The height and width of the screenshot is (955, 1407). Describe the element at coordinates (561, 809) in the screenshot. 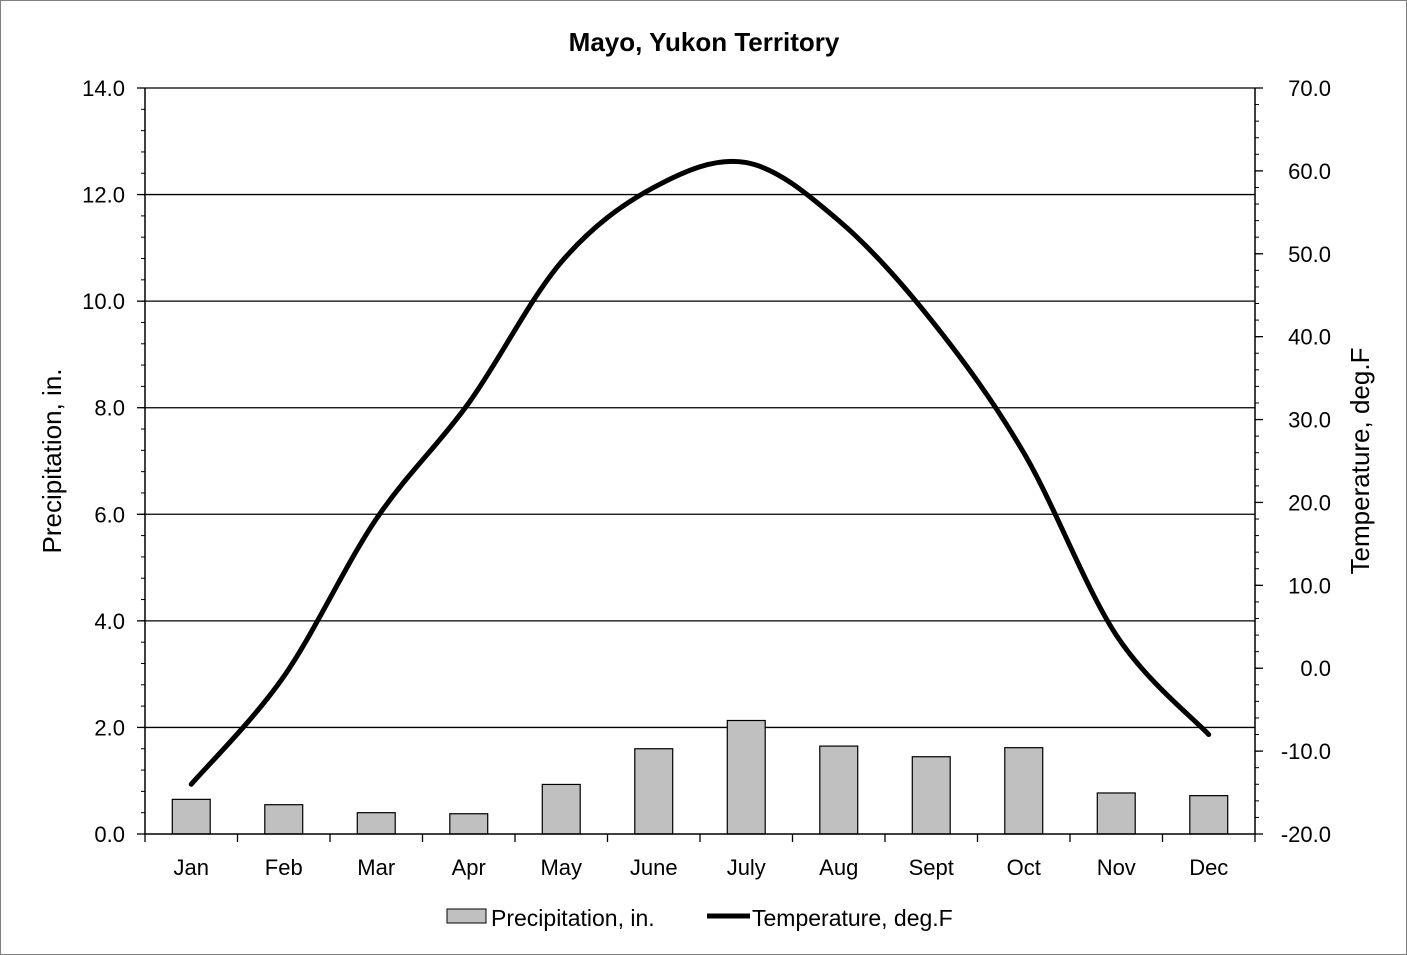

I see `bar-precipitation-may` at that location.